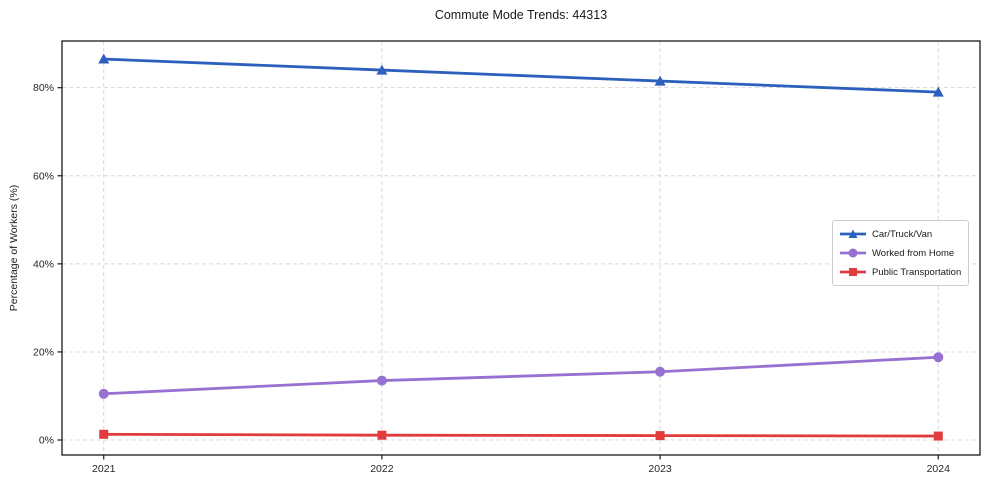  I want to click on legend-label: Car/Truck/Van, so click(902, 234).